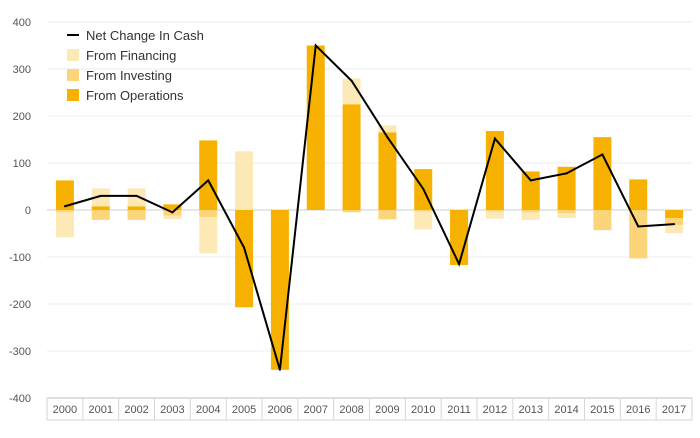  What do you see at coordinates (674, 410) in the screenshot?
I see `x-tick-label: 2017` at bounding box center [674, 410].